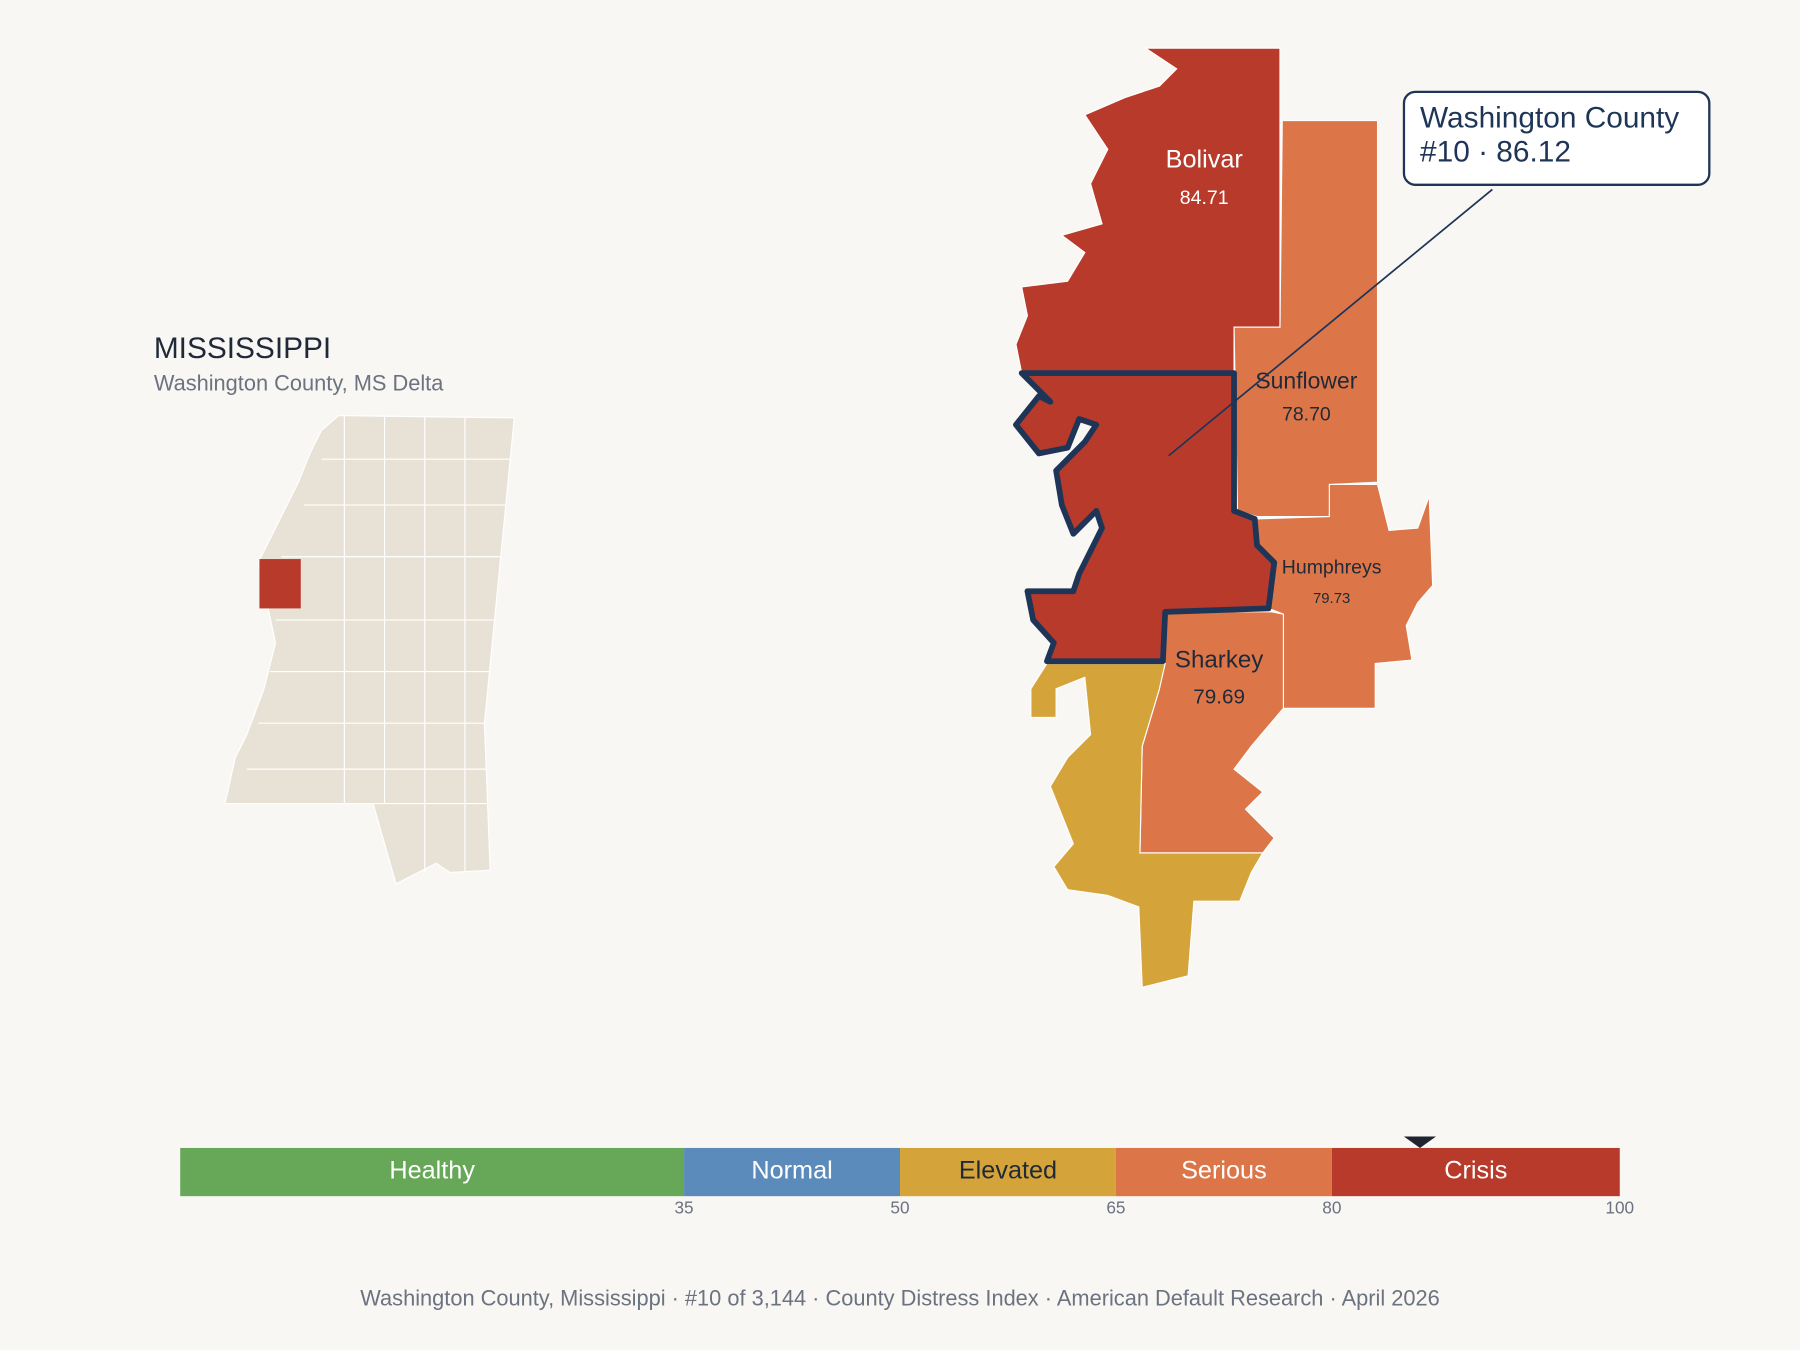 This screenshot has width=1800, height=1350. What do you see at coordinates (1145, 517) in the screenshot?
I see `county-washington` at bounding box center [1145, 517].